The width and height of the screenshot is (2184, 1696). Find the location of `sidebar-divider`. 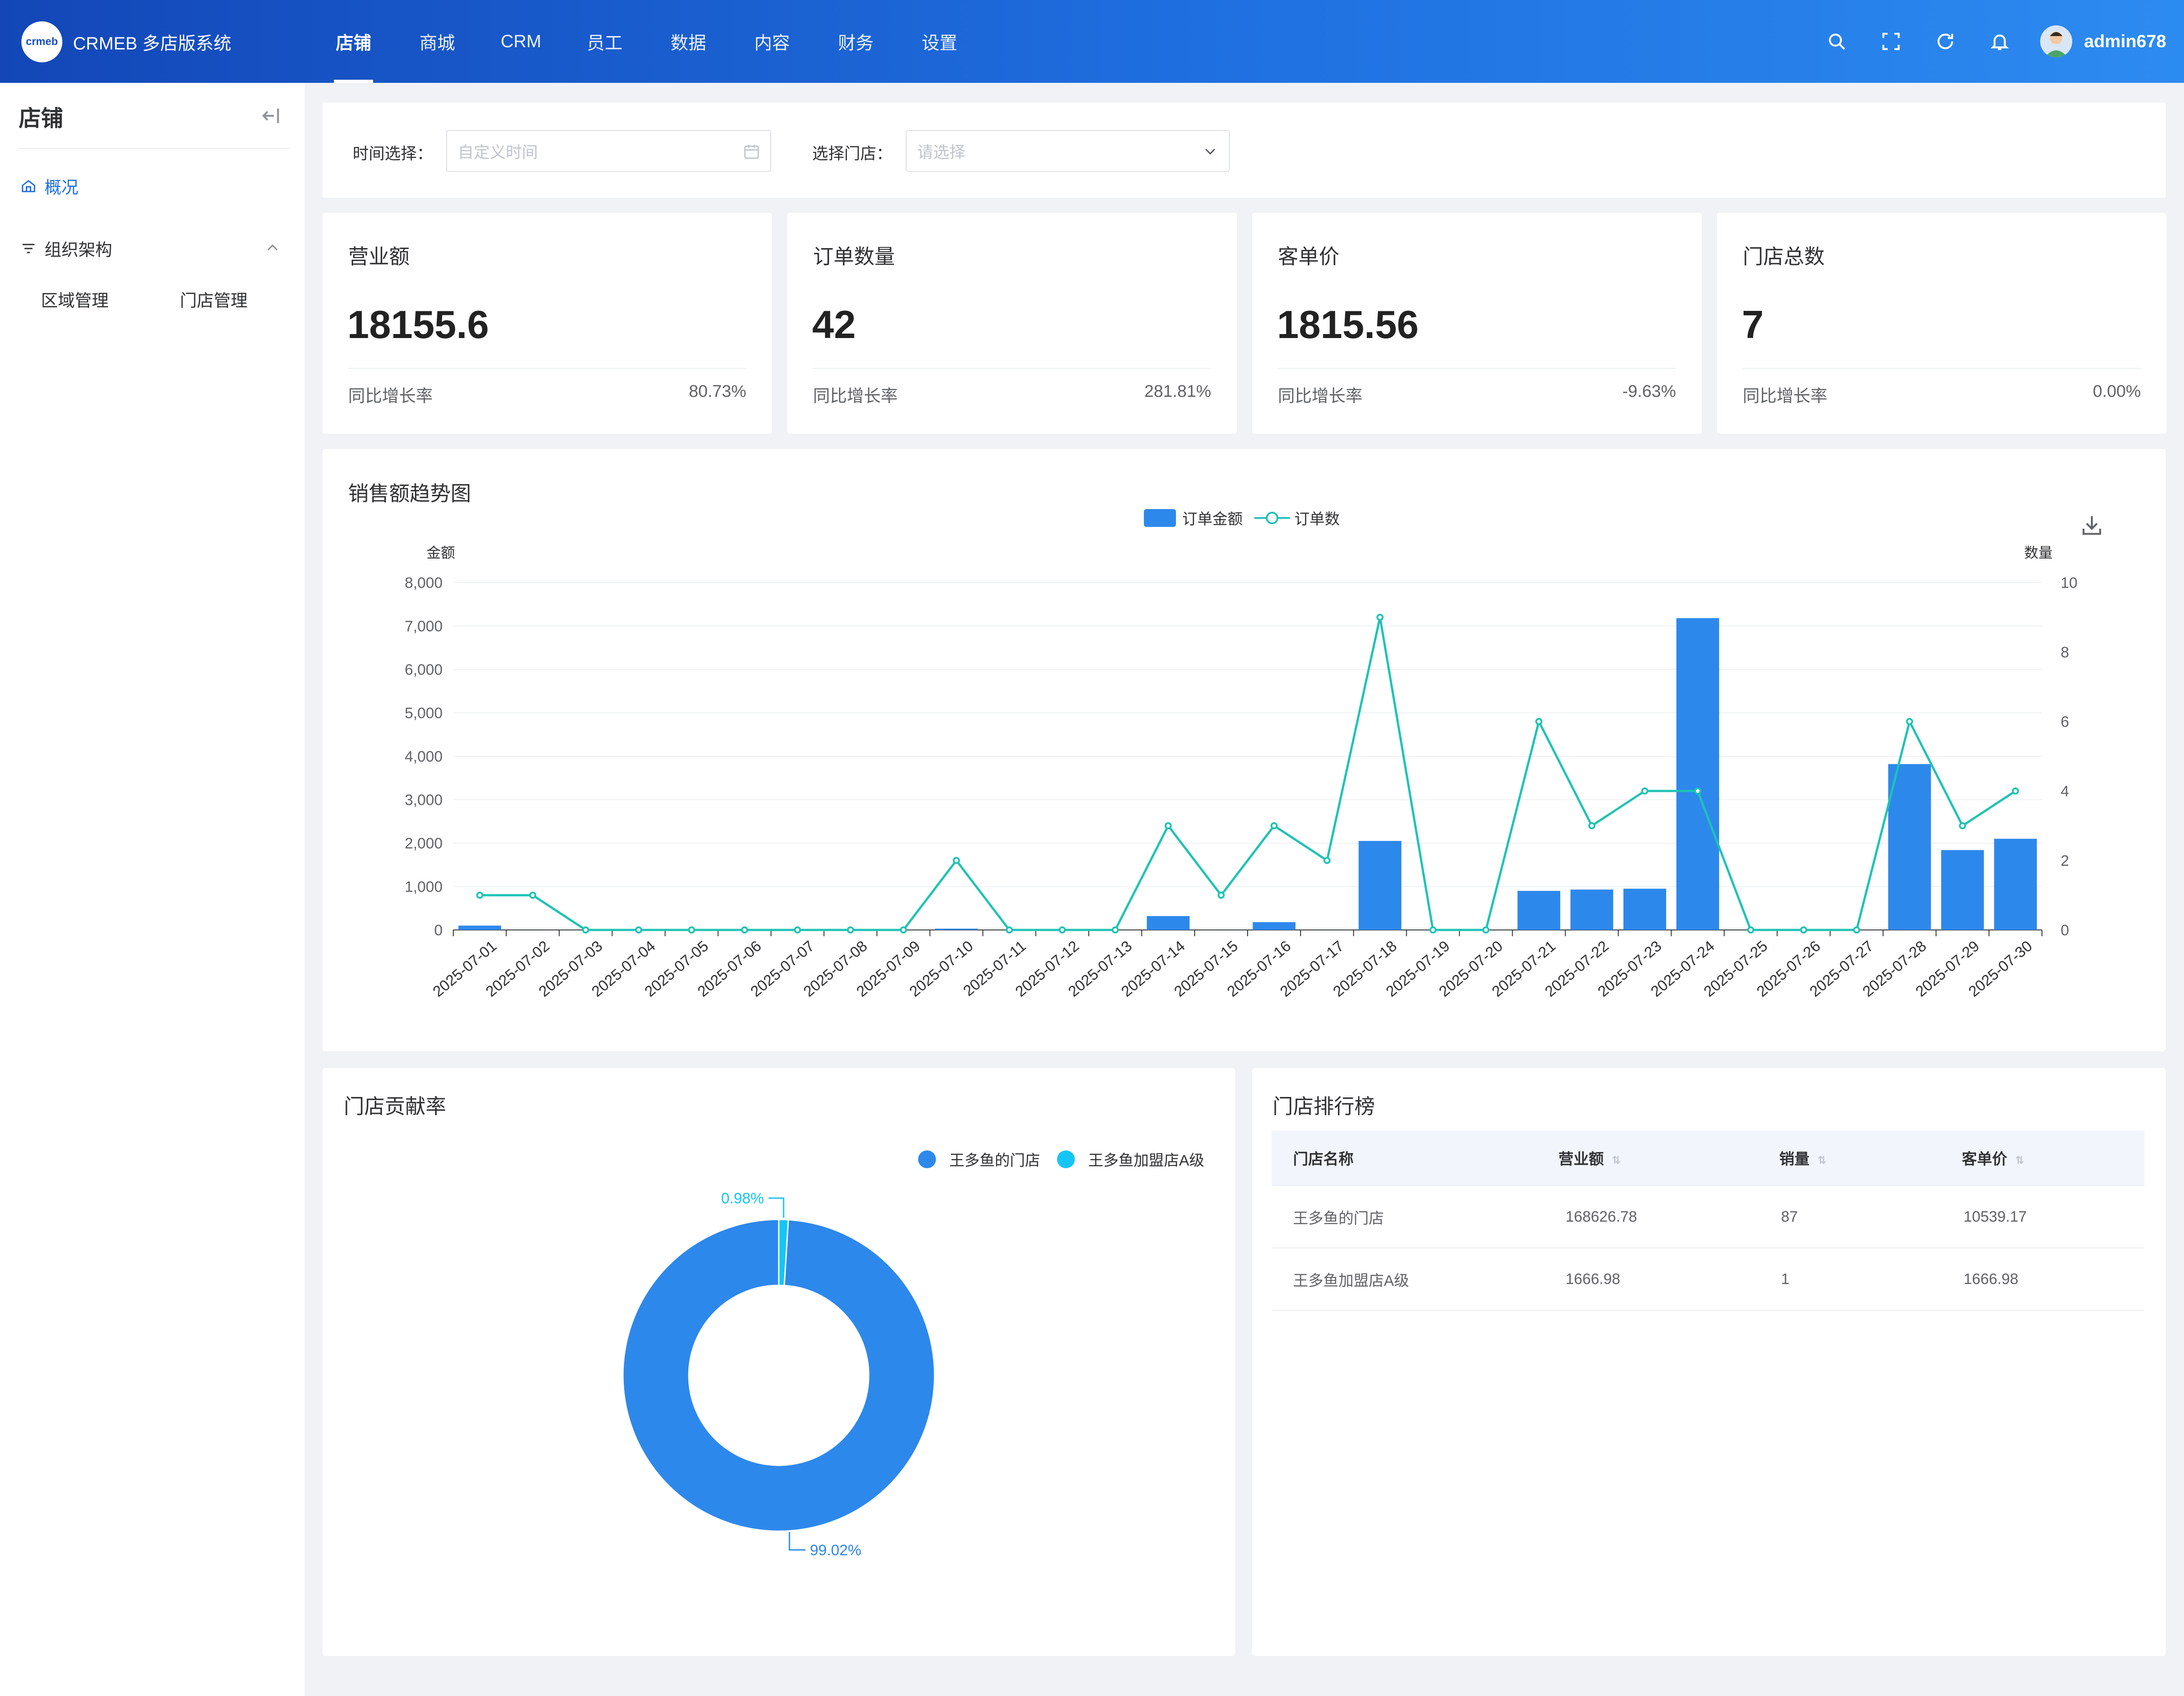

sidebar-divider is located at coordinates (154, 149).